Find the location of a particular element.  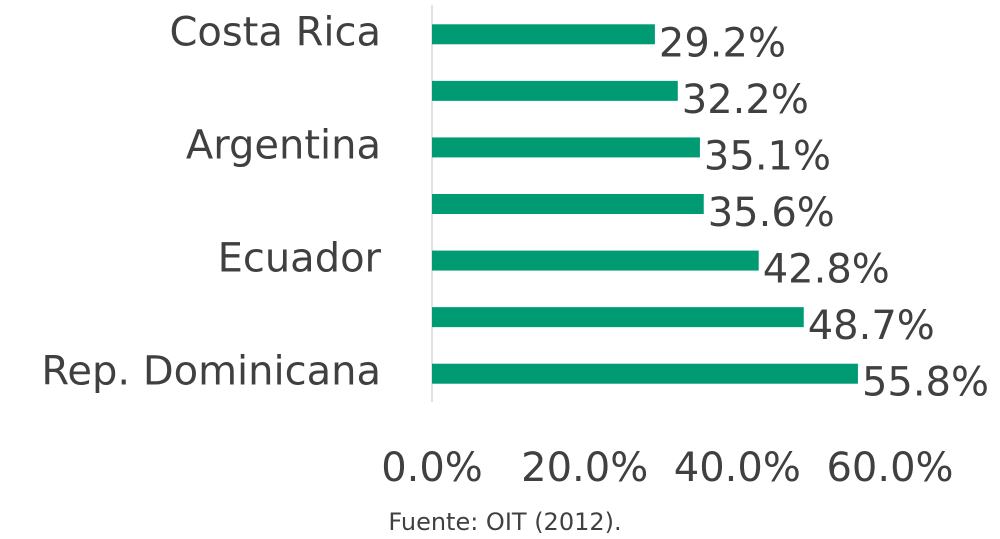

data-label: 35.6% is located at coordinates (771, 213).